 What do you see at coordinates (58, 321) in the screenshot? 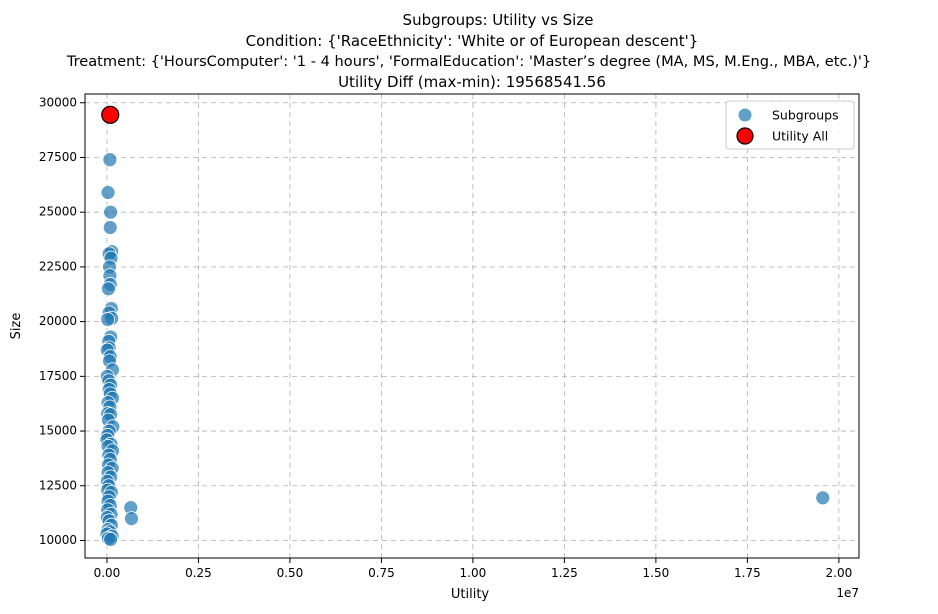
I see `y-tick-label: 20000` at bounding box center [58, 321].